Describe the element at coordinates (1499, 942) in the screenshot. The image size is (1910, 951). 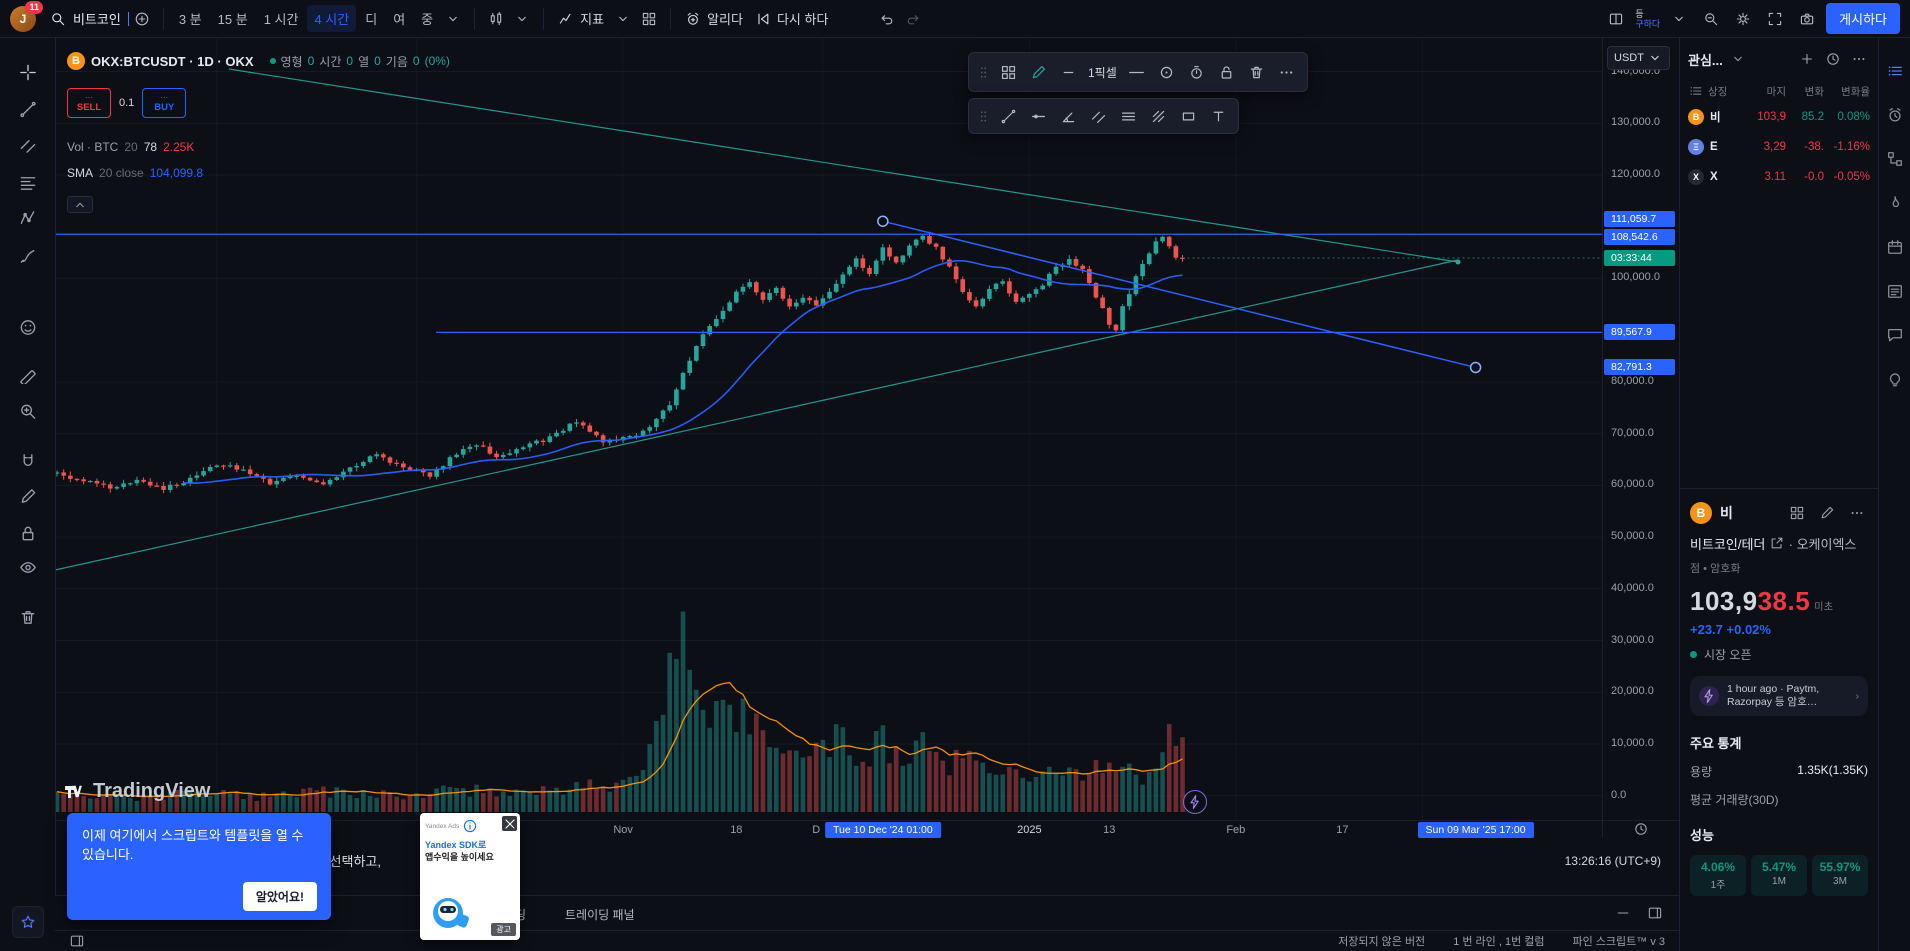
I see `status-item: 1 번 라인 , 1번 컬럼` at that location.